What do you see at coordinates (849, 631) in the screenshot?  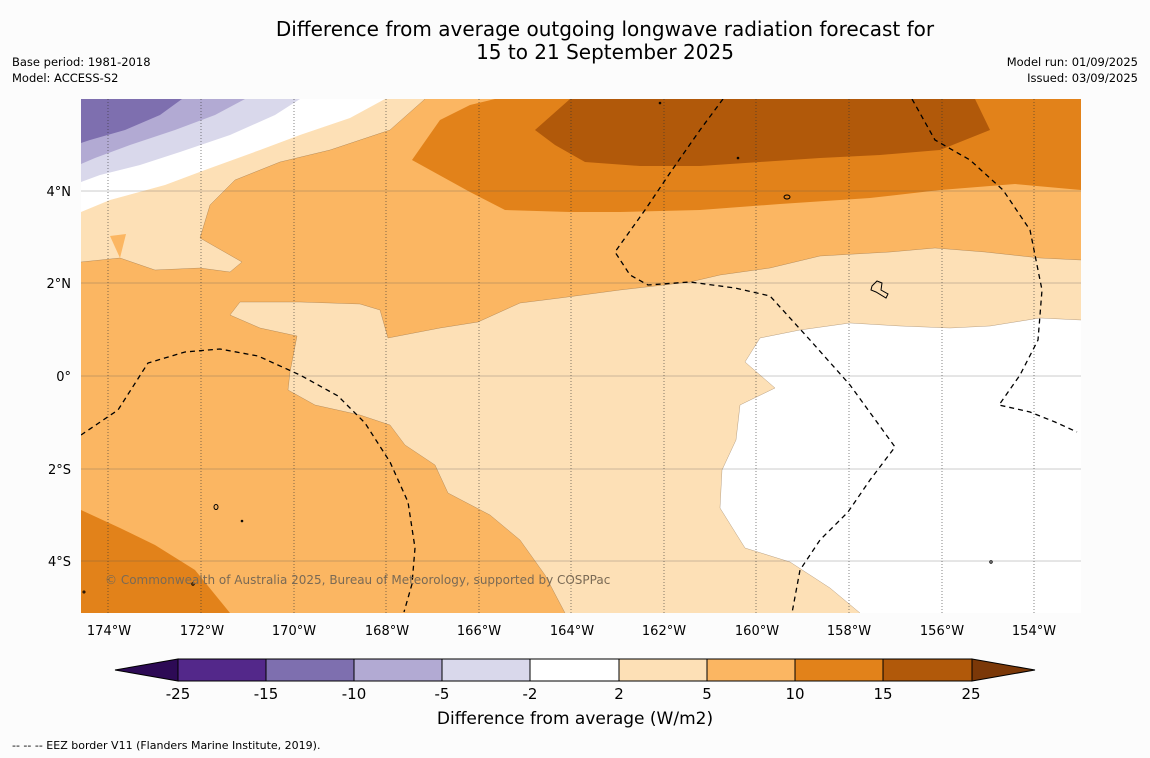 I see `lon-label: 158°W` at bounding box center [849, 631].